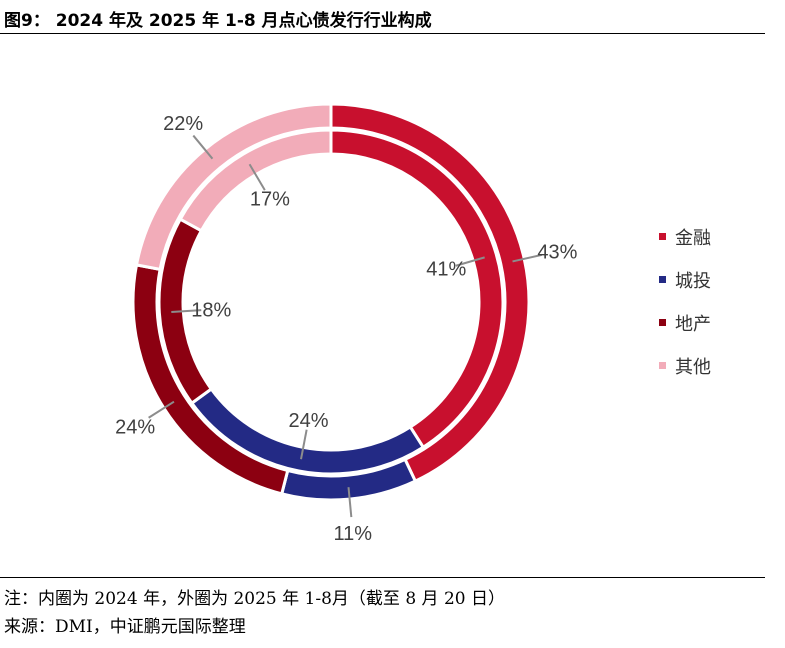 The height and width of the screenshot is (648, 785). Describe the element at coordinates (693, 281) in the screenshot. I see `legend-label-1: 城投` at that location.